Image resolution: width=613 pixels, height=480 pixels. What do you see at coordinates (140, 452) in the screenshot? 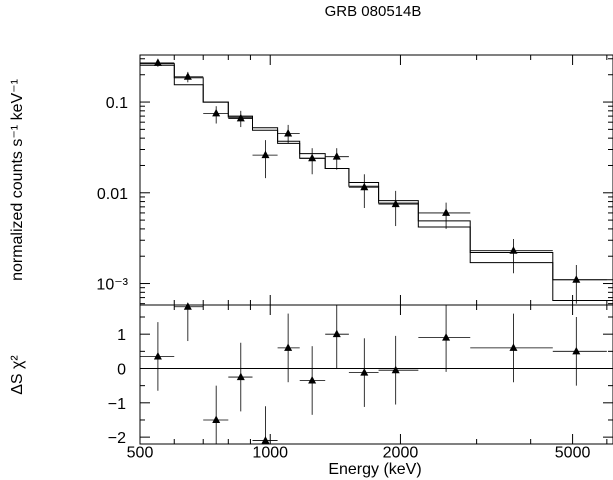
I see `x-tick-label: 500` at bounding box center [140, 452].